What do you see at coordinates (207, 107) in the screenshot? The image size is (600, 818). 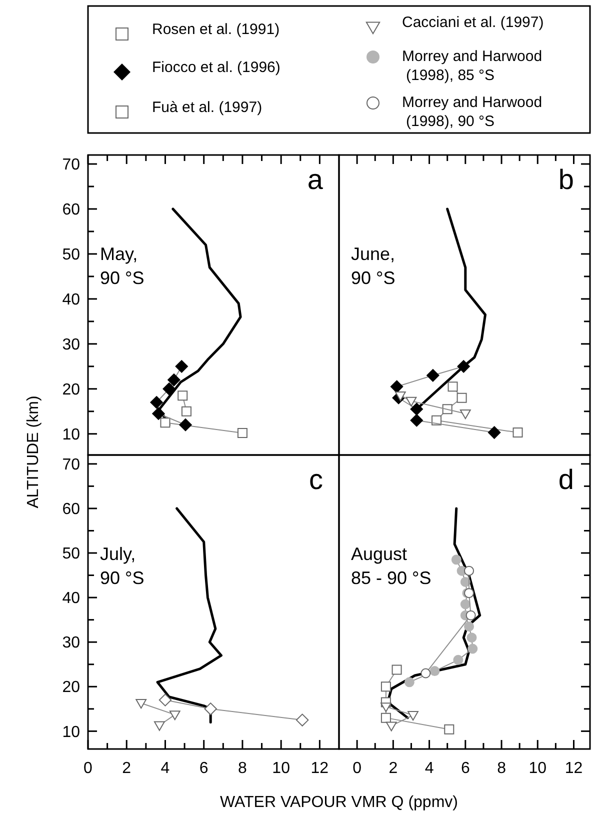 I see `legend-label: Fuà et al. (1997)` at bounding box center [207, 107].